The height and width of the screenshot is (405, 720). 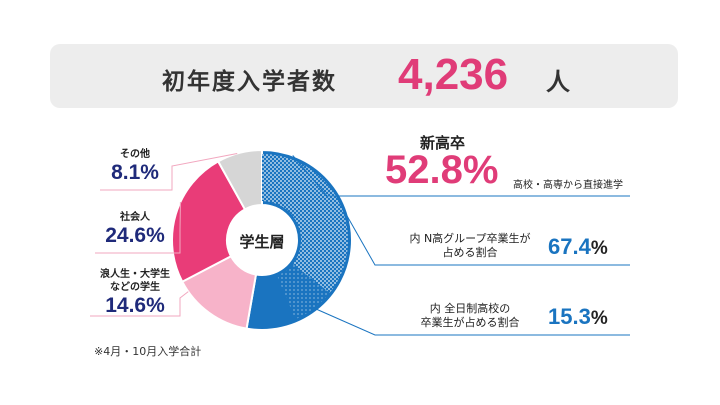 I want to click on label-student-line2: などの学生, so click(x=135, y=287).